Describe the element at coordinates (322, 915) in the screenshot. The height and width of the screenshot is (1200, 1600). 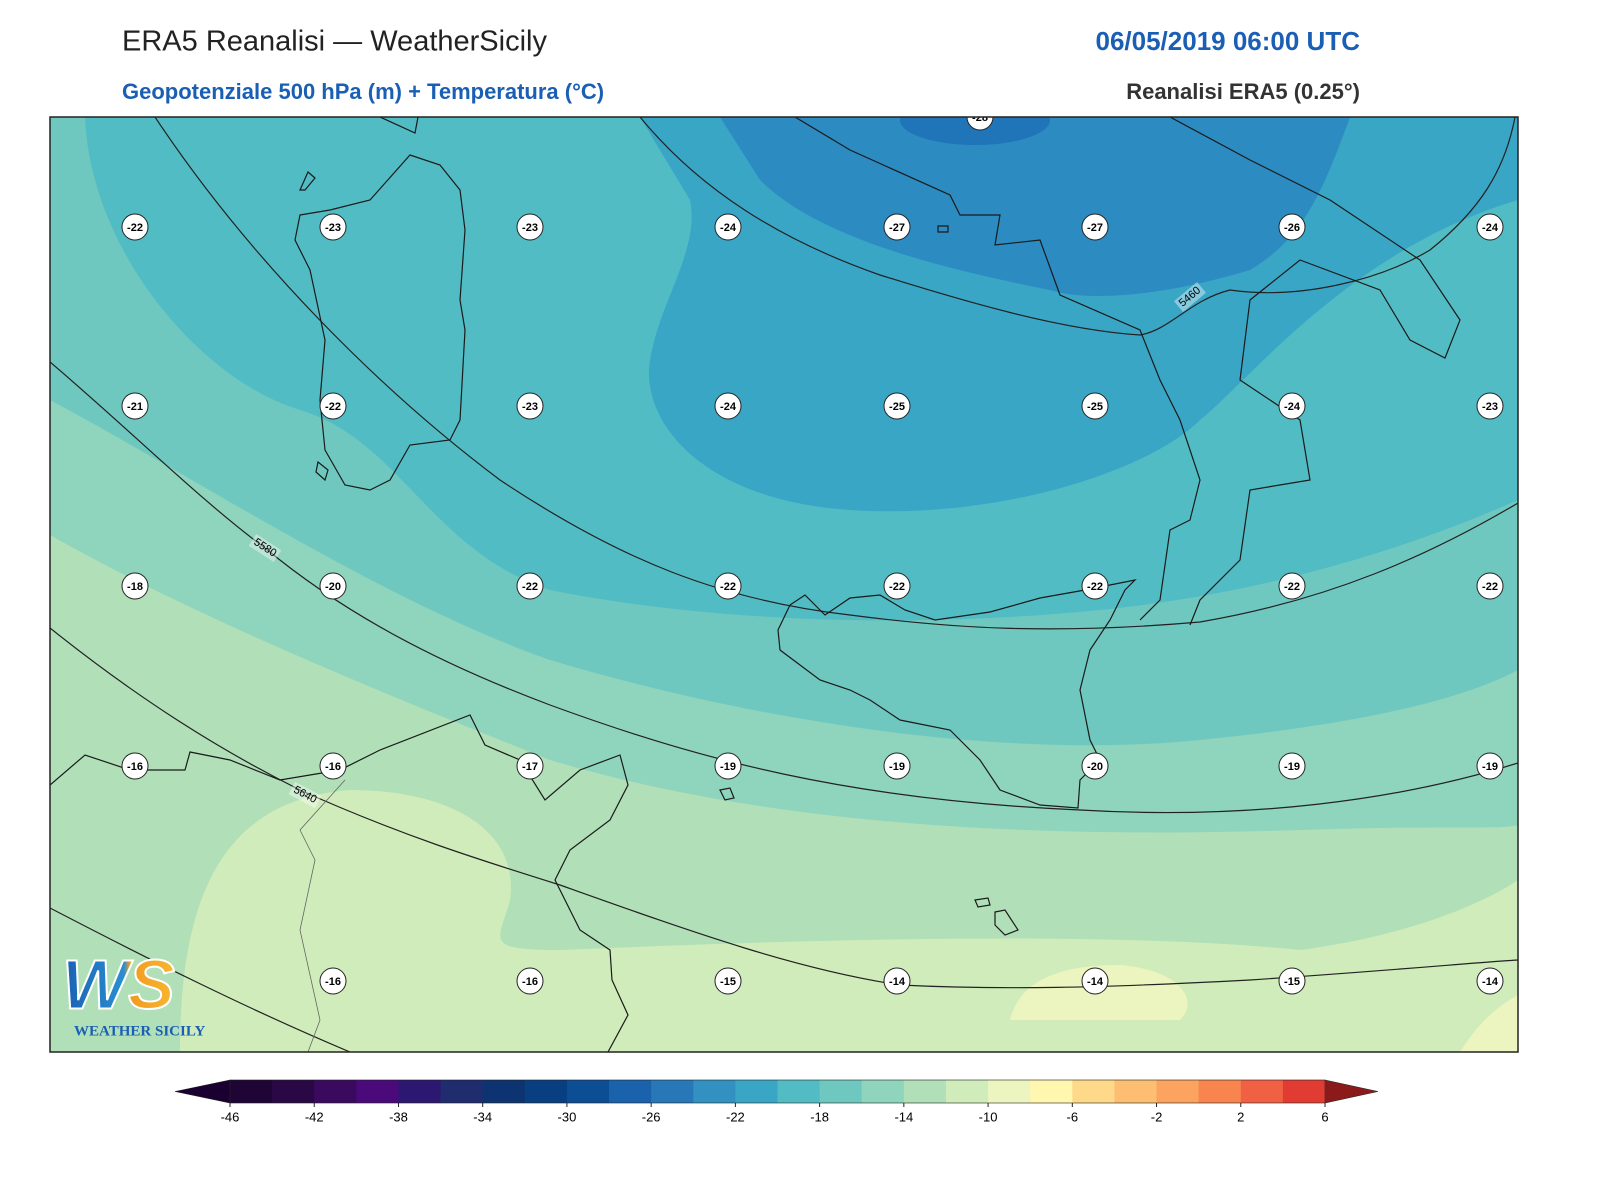
I see `border` at that location.